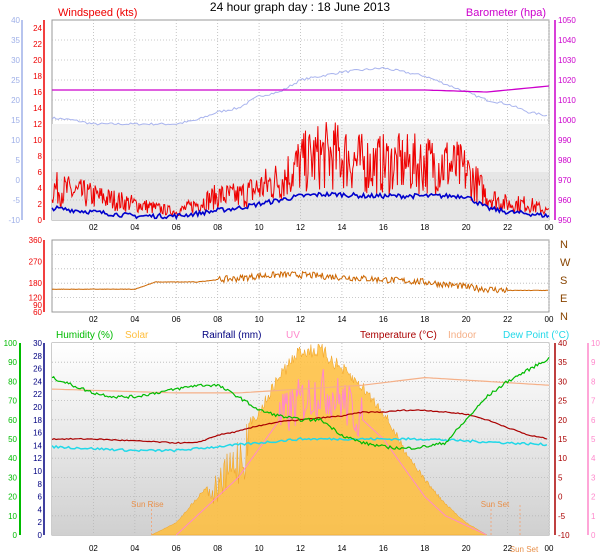  I want to click on humidity-line, so click(300, 403).